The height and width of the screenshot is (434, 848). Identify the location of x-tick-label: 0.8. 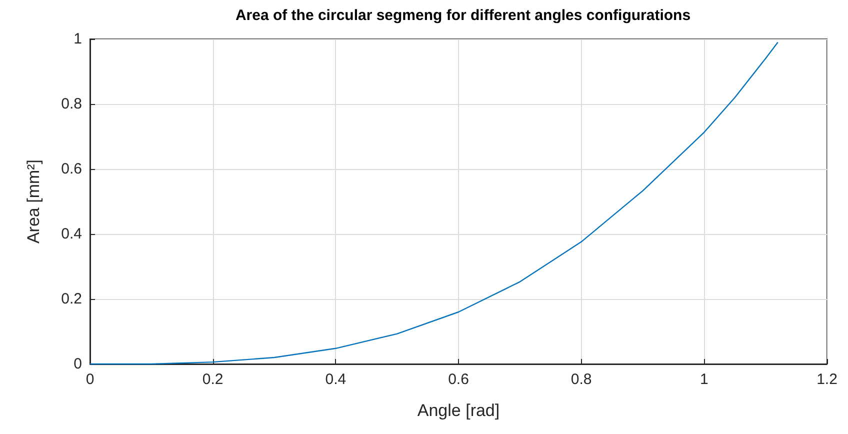
(581, 379).